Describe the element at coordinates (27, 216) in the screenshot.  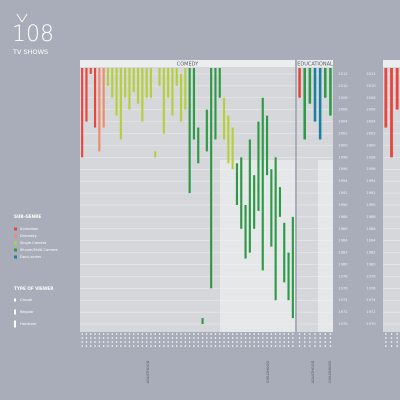
I see `legend-title: SUB-GENRE` at that location.